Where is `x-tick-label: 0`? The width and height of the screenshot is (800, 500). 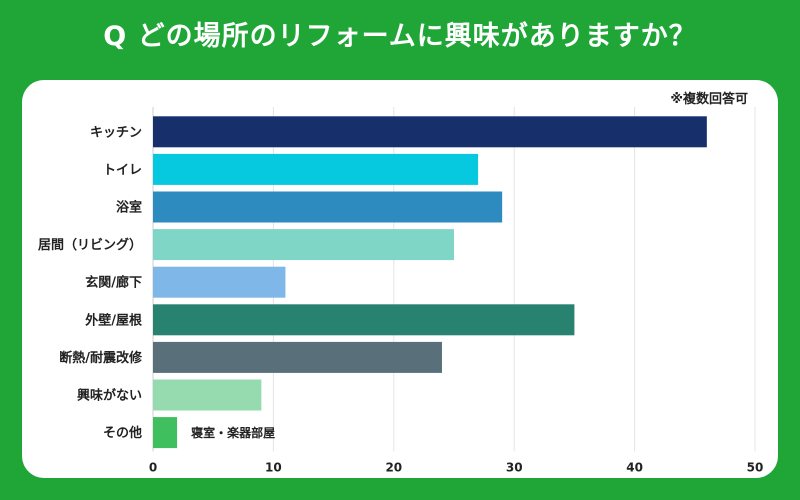 x-tick-label: 0 is located at coordinates (153, 467).